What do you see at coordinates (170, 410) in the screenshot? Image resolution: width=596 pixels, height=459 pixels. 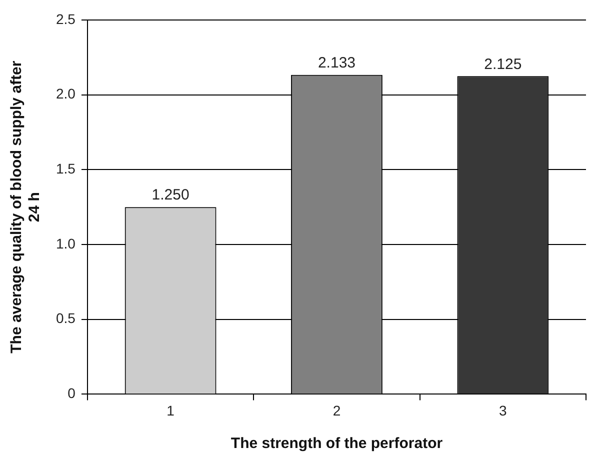 I see `x-tick-label: 1` at bounding box center [170, 410].